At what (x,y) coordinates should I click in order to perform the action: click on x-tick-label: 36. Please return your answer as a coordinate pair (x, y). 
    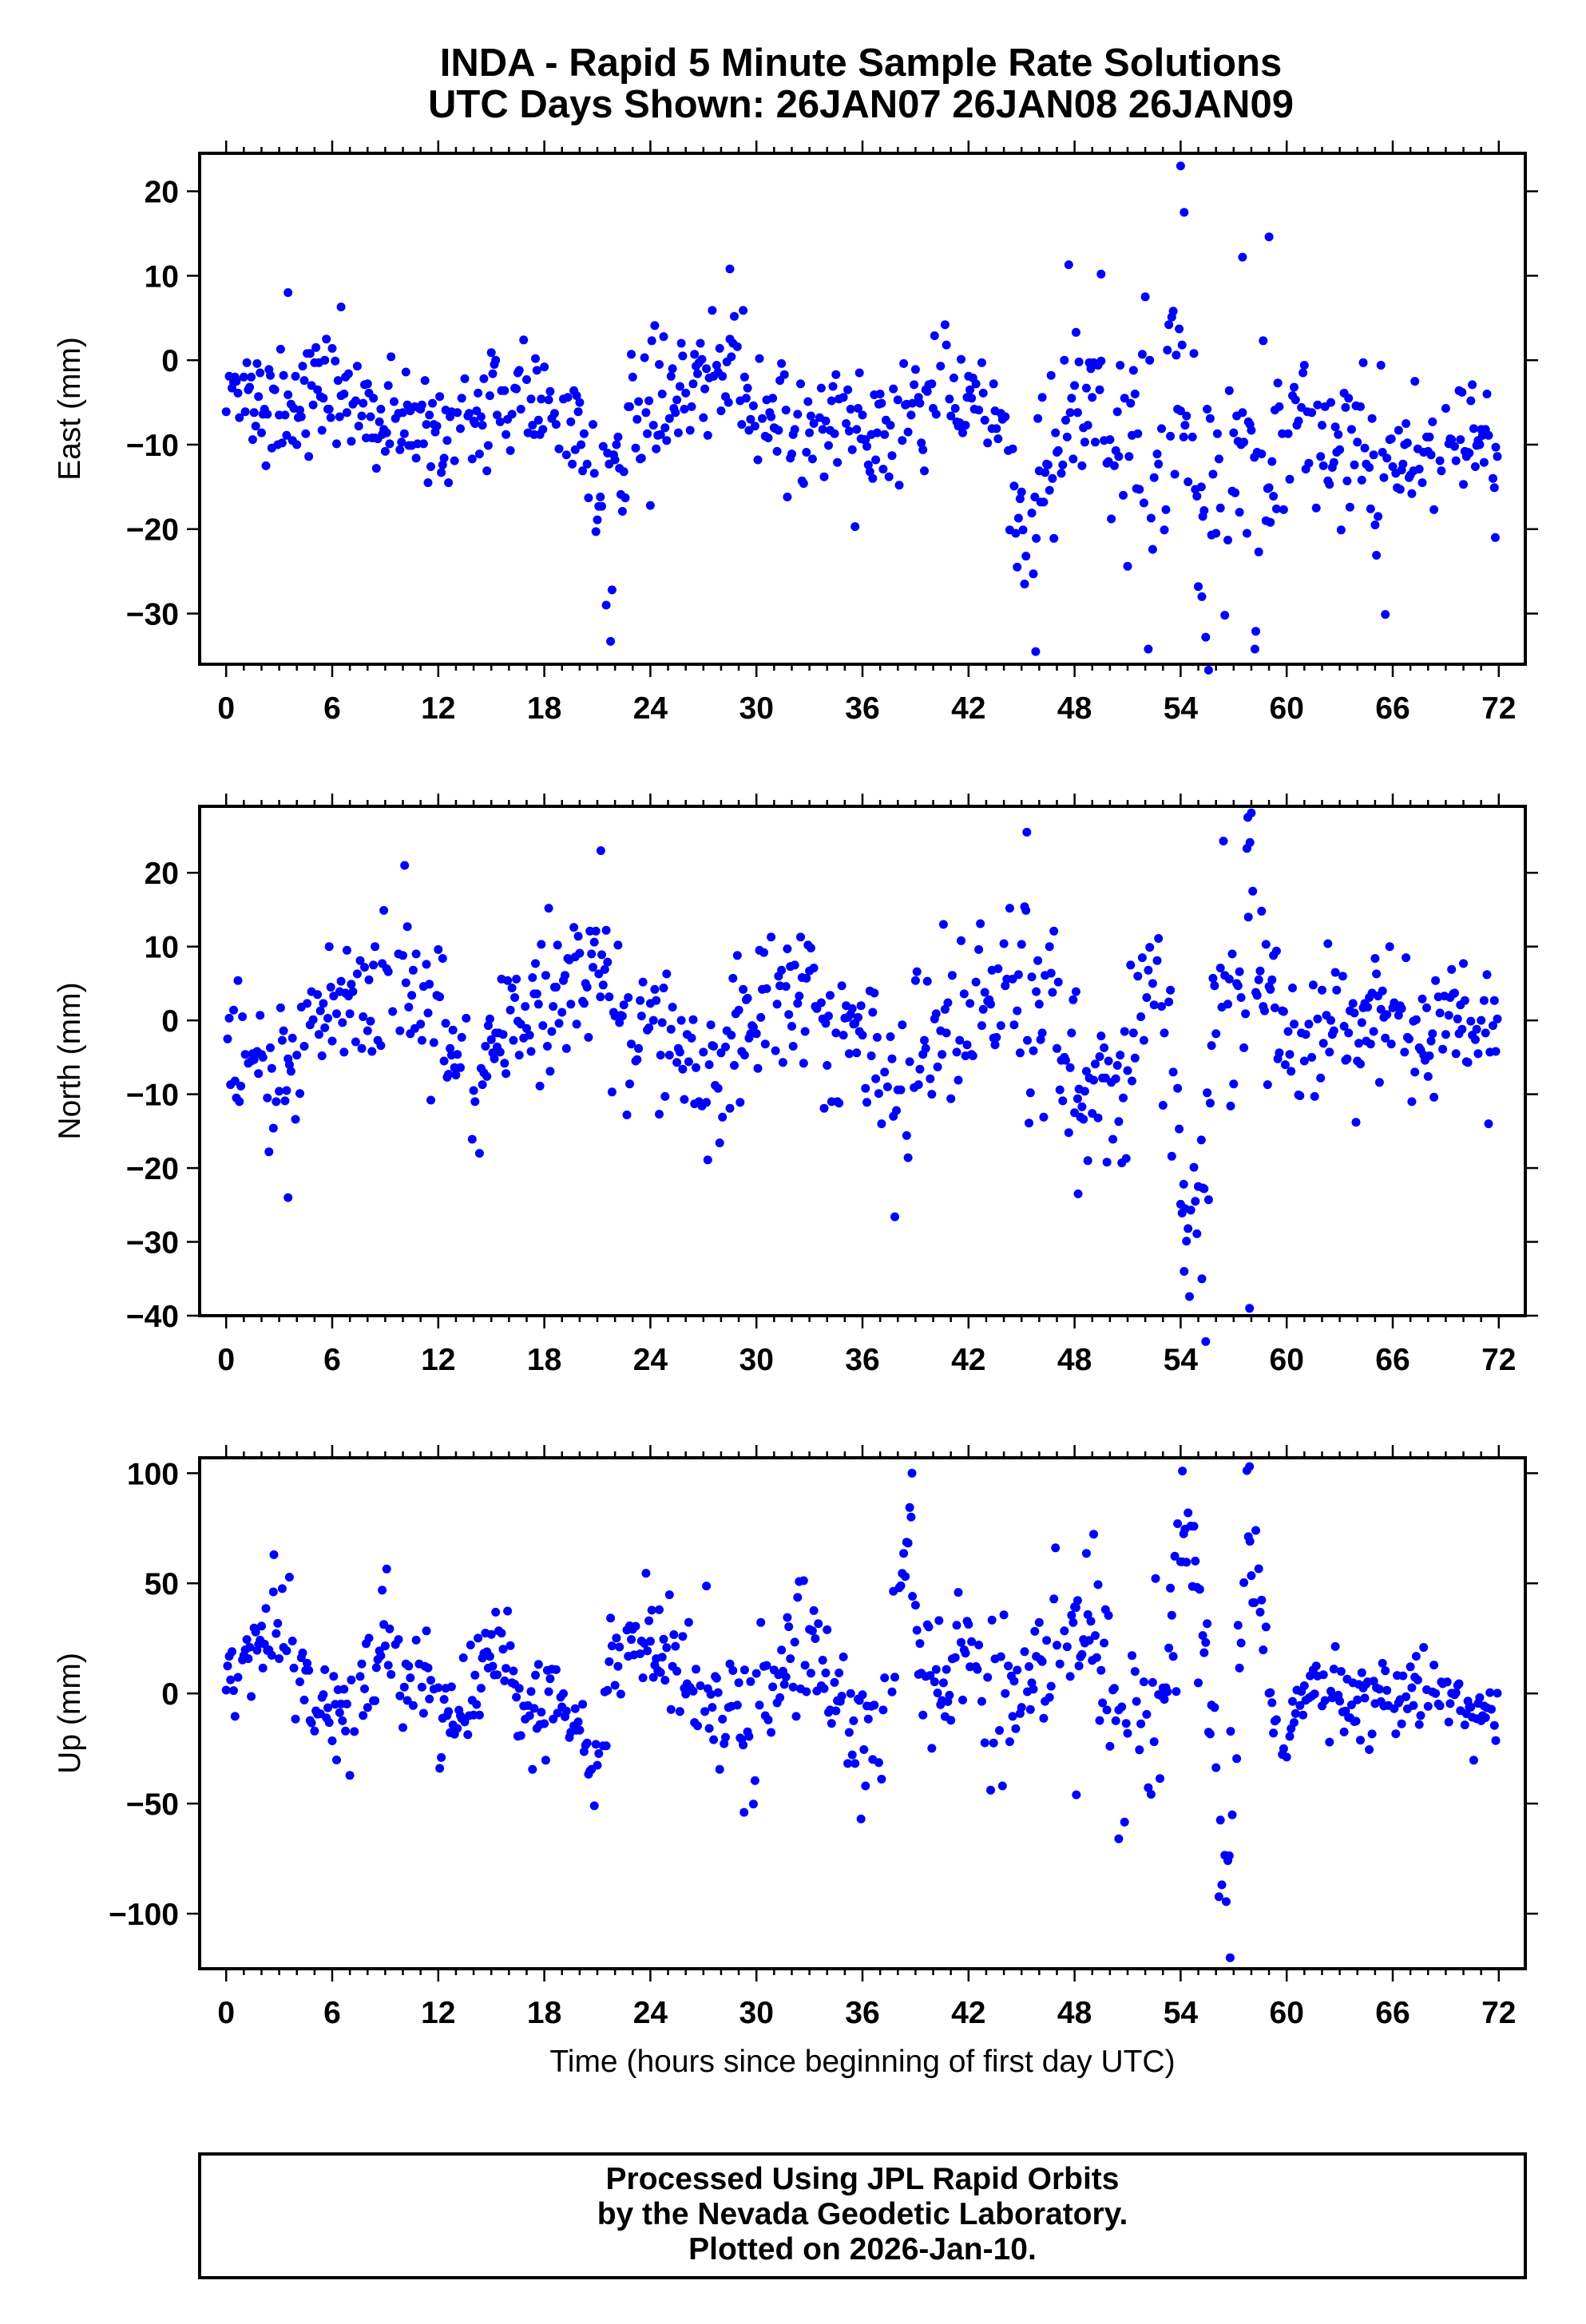
    Looking at the image, I should click on (862, 1360).